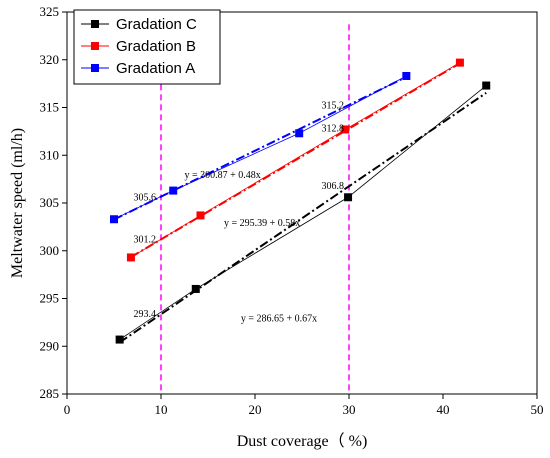  I want to click on y-tick-label: 290, so click(50, 345).